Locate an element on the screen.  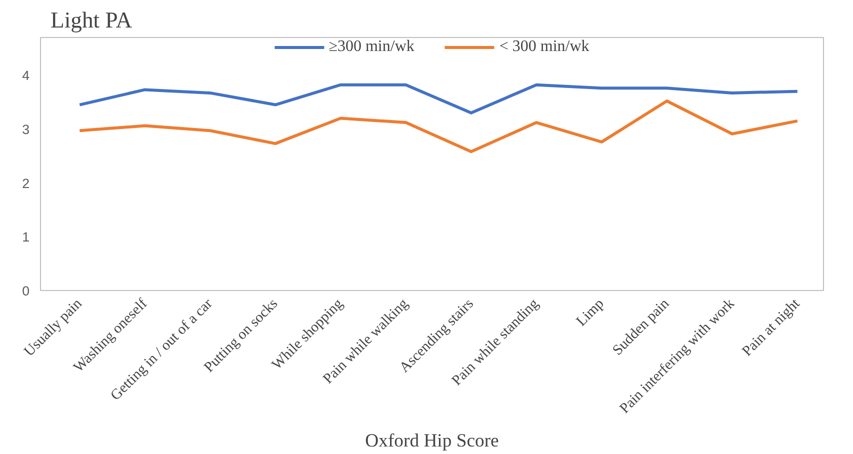
legend-label: < 300 min/wk is located at coordinates (544, 47).